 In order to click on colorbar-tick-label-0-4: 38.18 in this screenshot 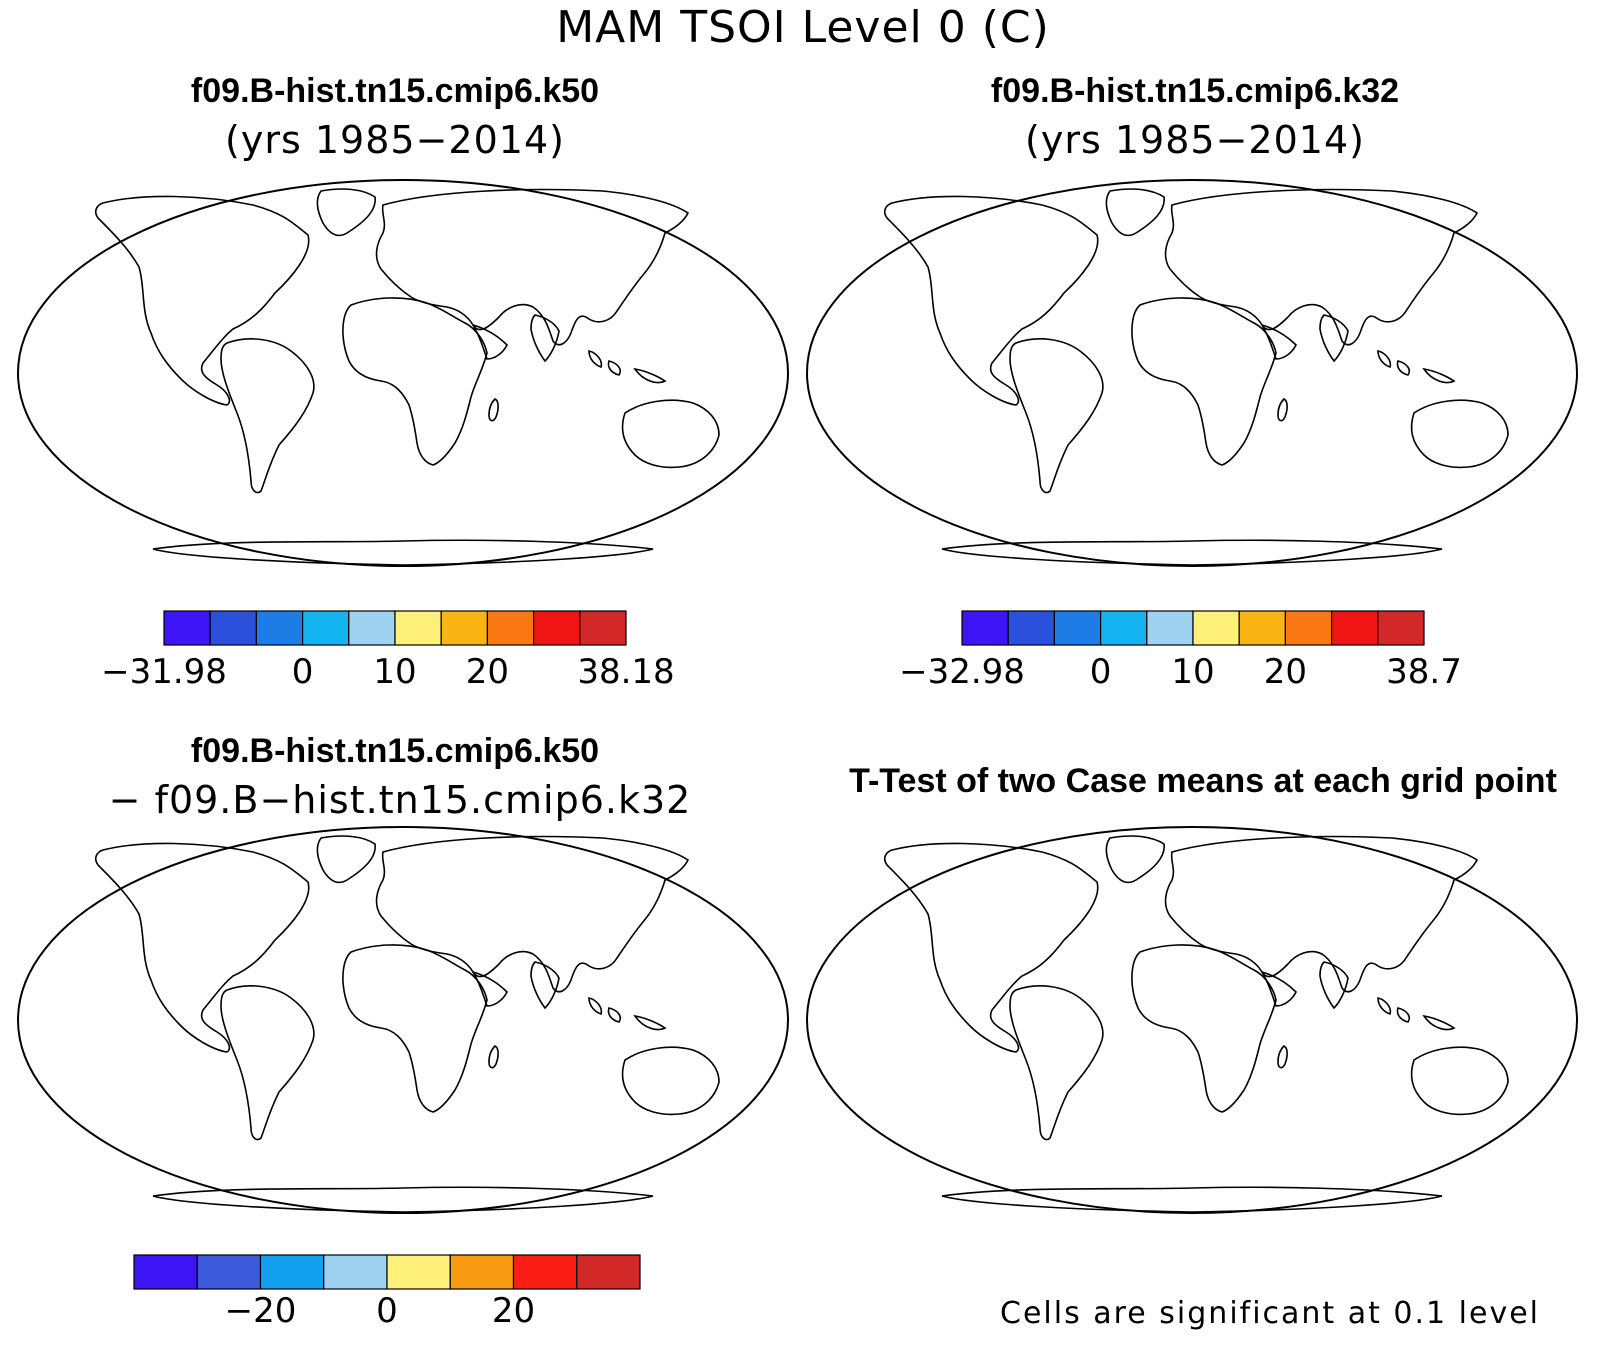, I will do `click(625, 672)`.